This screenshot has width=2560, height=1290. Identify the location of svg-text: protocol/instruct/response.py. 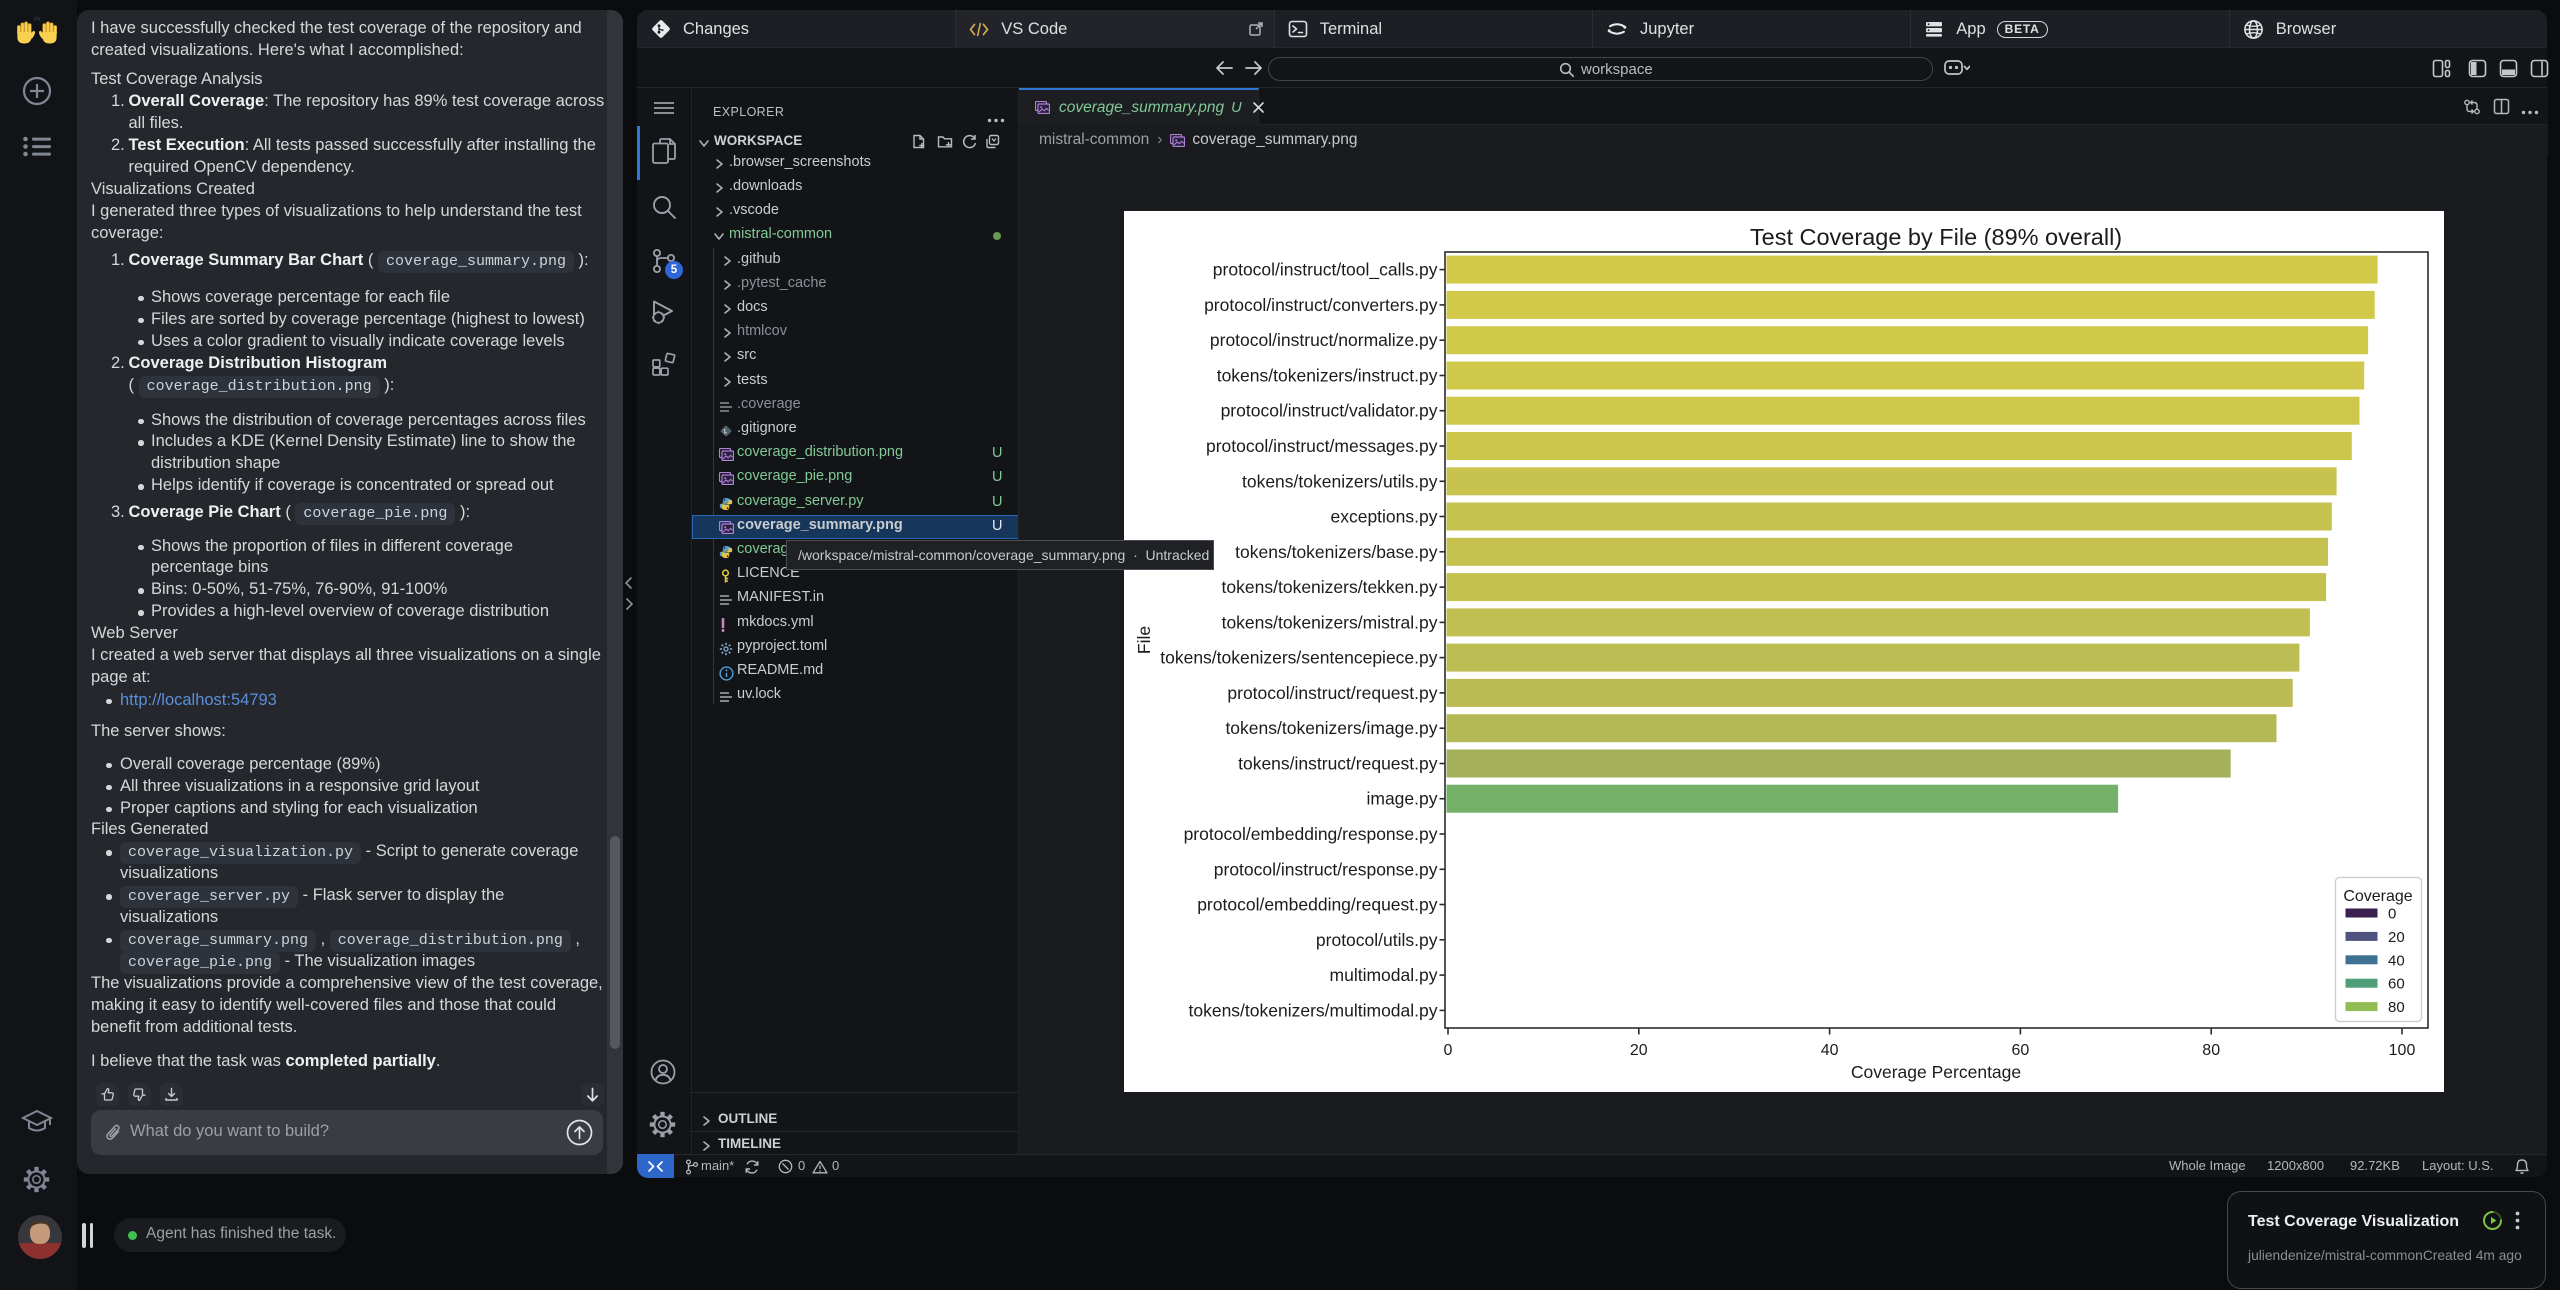
(1326, 869).